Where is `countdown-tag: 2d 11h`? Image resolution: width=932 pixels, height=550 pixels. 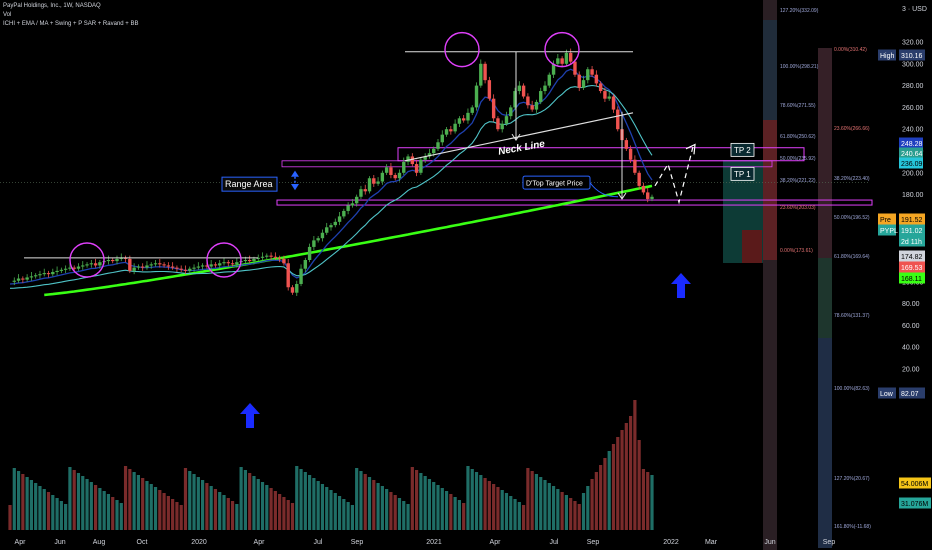 countdown-tag: 2d 11h is located at coordinates (911, 242).